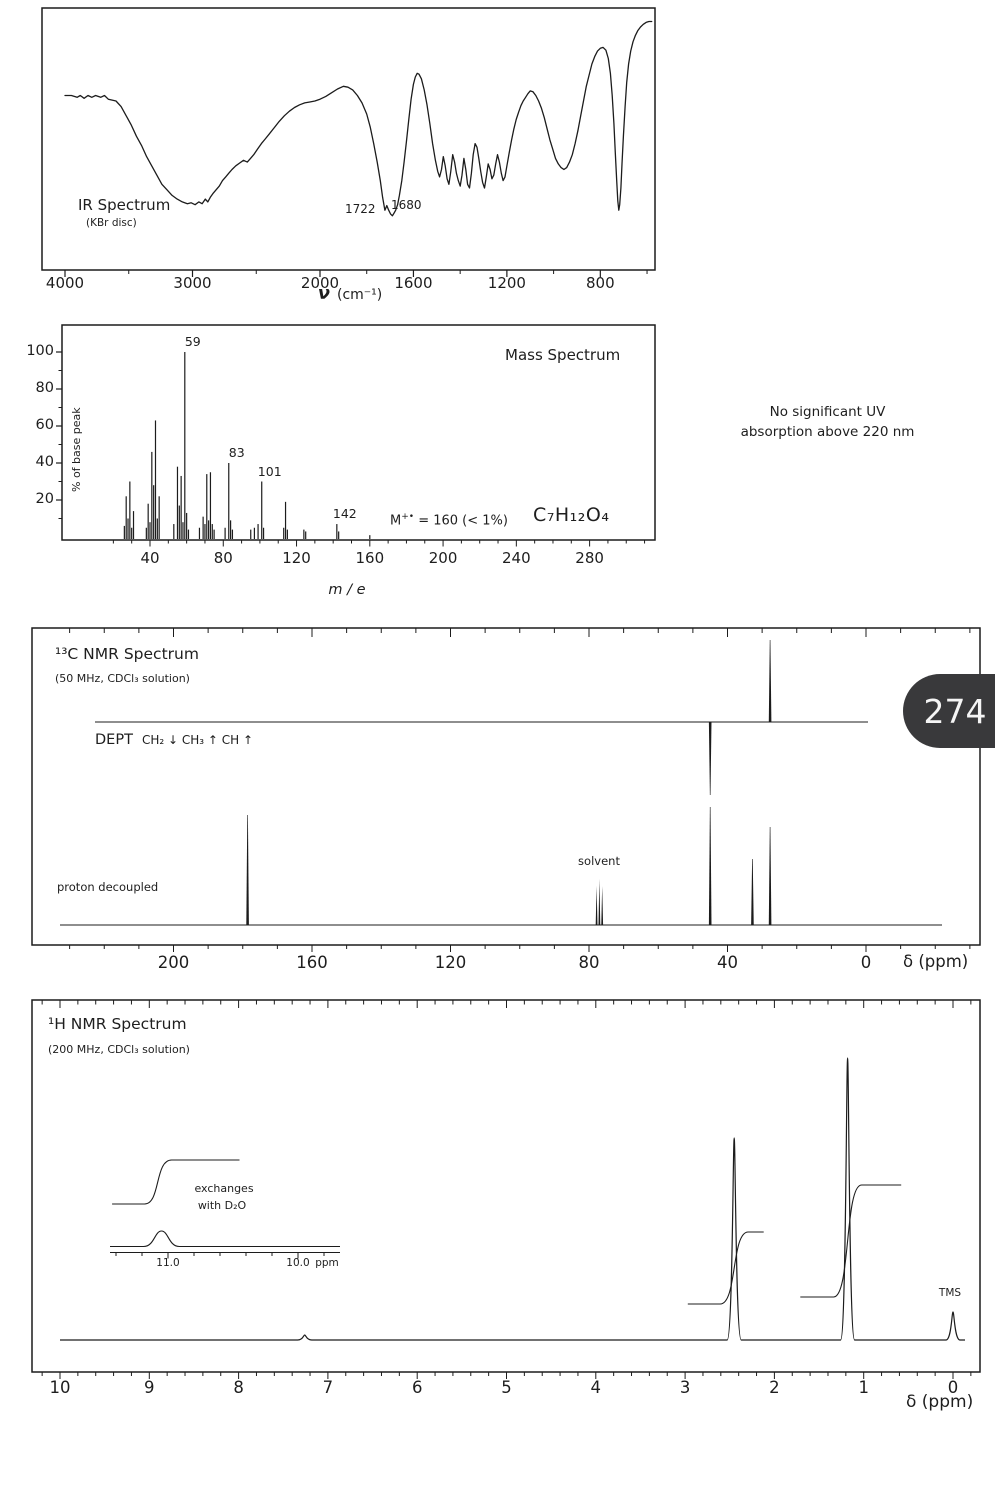  I want to click on h1-x-axis-label: δ (ppm), so click(940, 1402).